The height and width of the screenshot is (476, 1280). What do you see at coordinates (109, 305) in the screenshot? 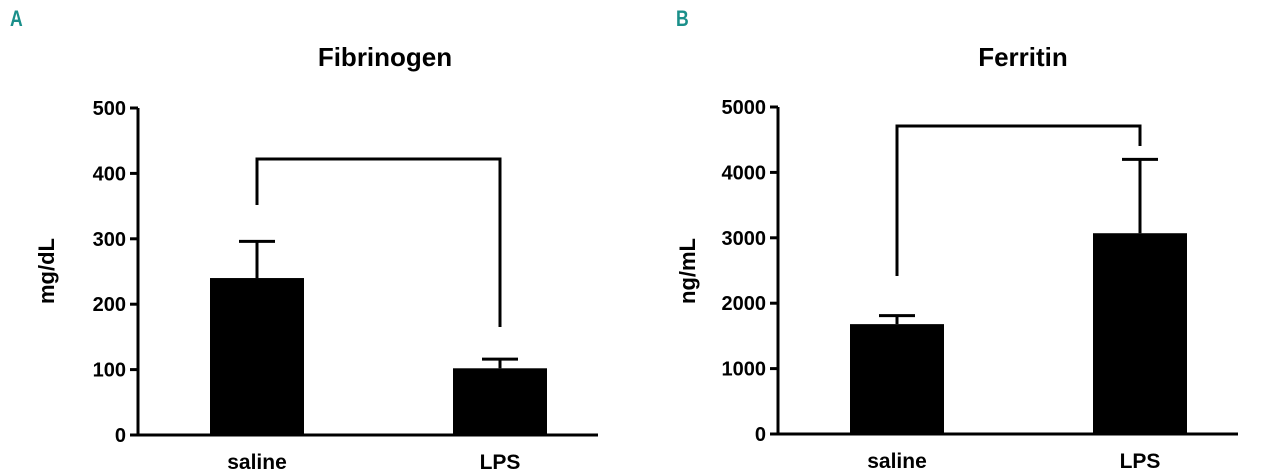
I see `y-tick-label: 200` at bounding box center [109, 305].